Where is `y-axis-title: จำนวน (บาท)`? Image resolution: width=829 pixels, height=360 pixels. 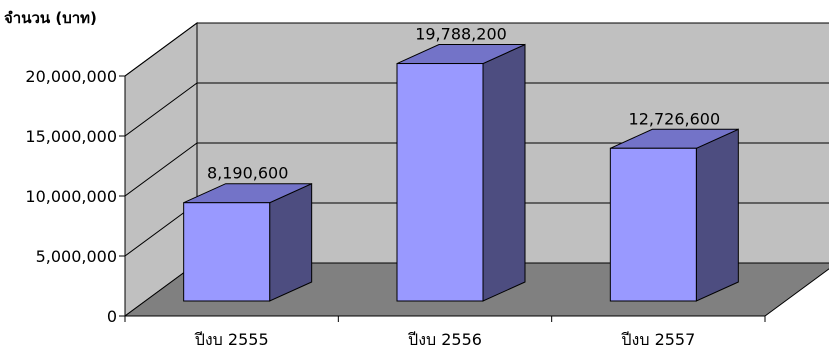
y-axis-title: จำนวน (บาท) is located at coordinates (50, 18).